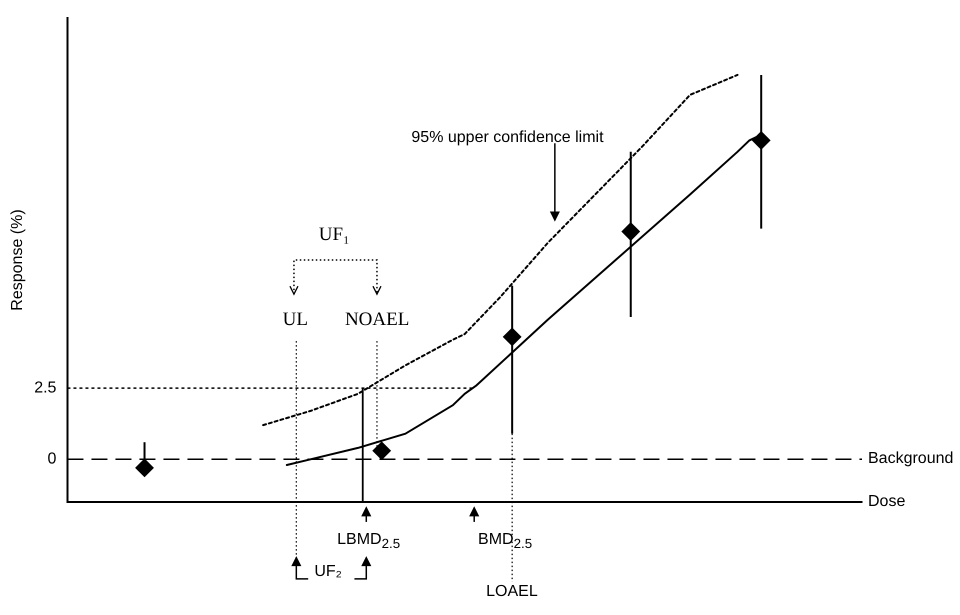 This screenshot has width=960, height=615. I want to click on ref-line-label: Background, so click(911, 459).